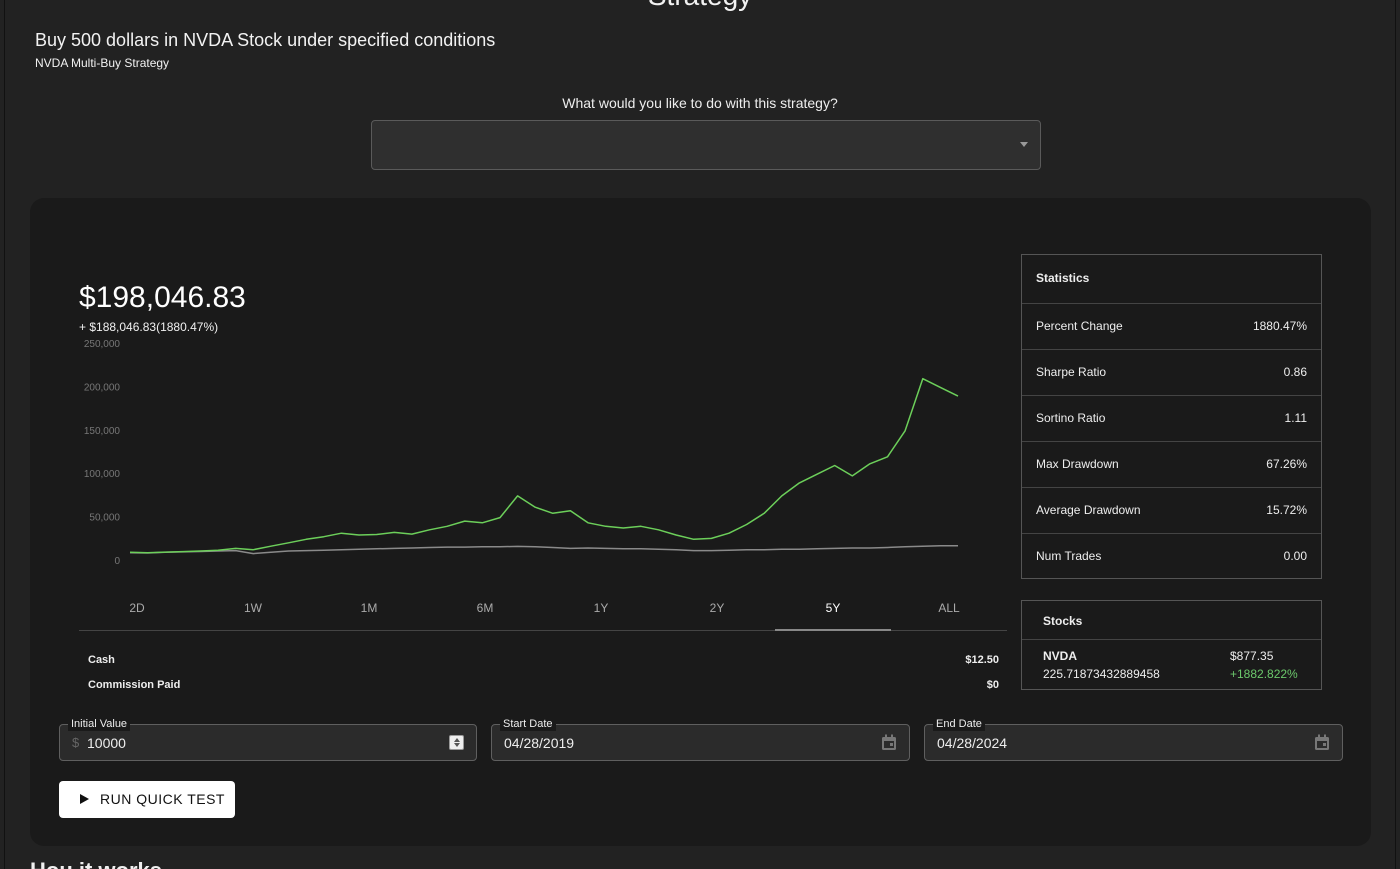  I want to click on run-button-label: RUN QUICK TEST, so click(162, 799).